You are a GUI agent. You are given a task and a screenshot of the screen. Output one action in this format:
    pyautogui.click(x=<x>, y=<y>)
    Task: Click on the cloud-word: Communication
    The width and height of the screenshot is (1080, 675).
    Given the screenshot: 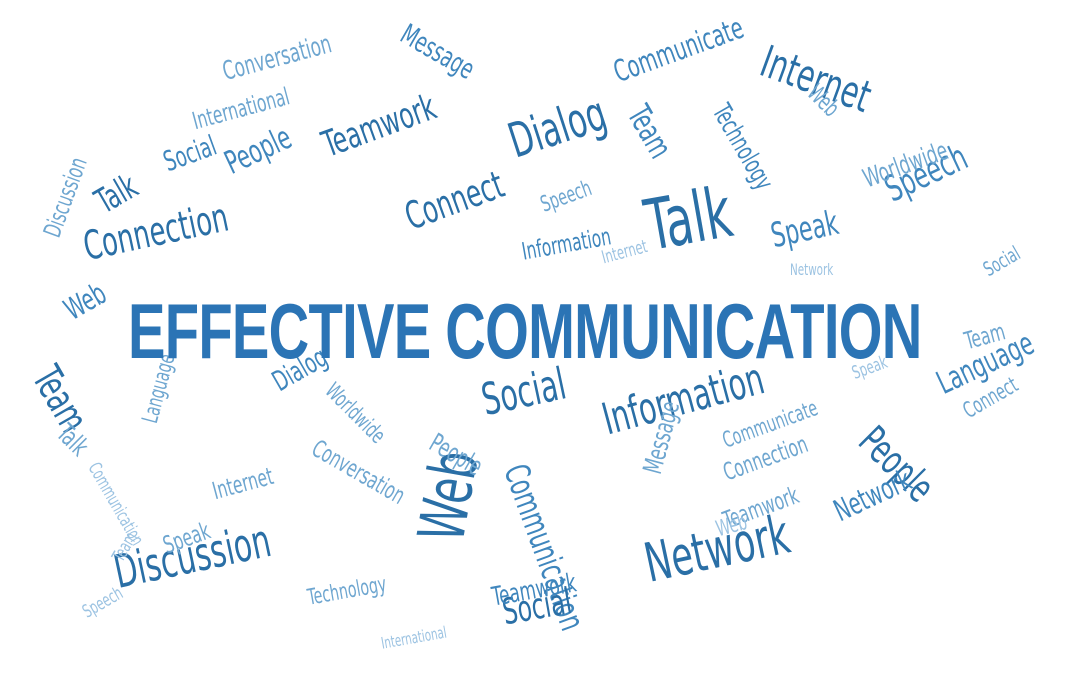 What is the action you would take?
    pyautogui.click(x=115, y=504)
    